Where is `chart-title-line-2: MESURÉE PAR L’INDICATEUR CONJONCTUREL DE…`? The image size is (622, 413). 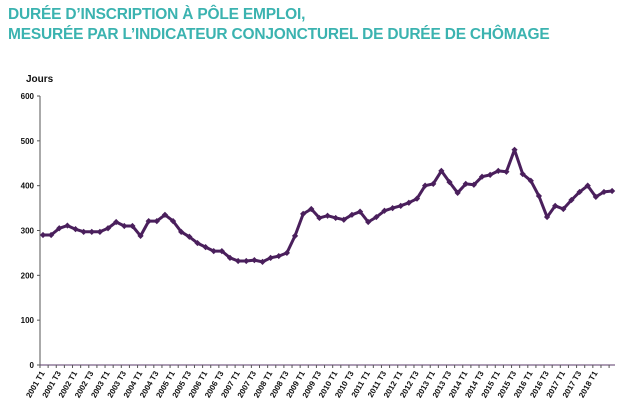 chart-title-line-2: MESURÉE PAR L’INDICATEUR CONJONCTUREL DE… is located at coordinates (279, 34).